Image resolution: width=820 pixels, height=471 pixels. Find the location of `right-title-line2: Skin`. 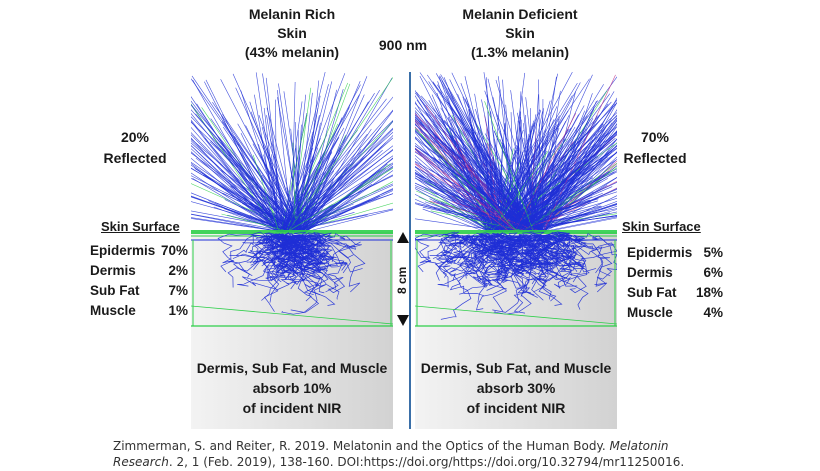

right-title-line2: Skin is located at coordinates (520, 33).